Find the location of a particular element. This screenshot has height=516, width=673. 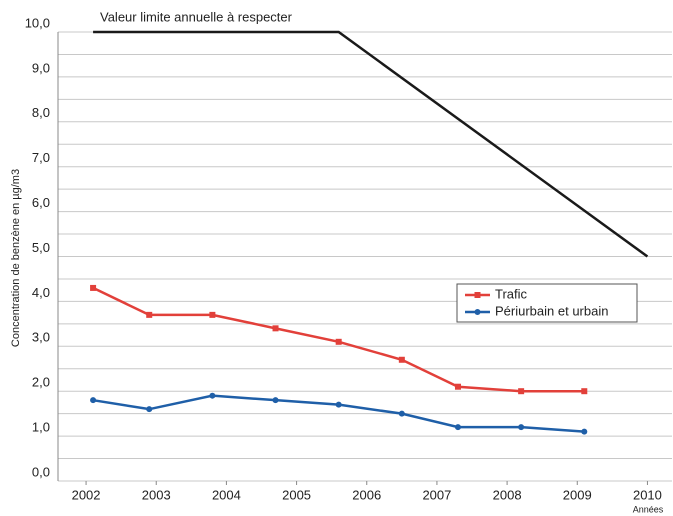

x-tick-label: 2004 is located at coordinates (226, 494).